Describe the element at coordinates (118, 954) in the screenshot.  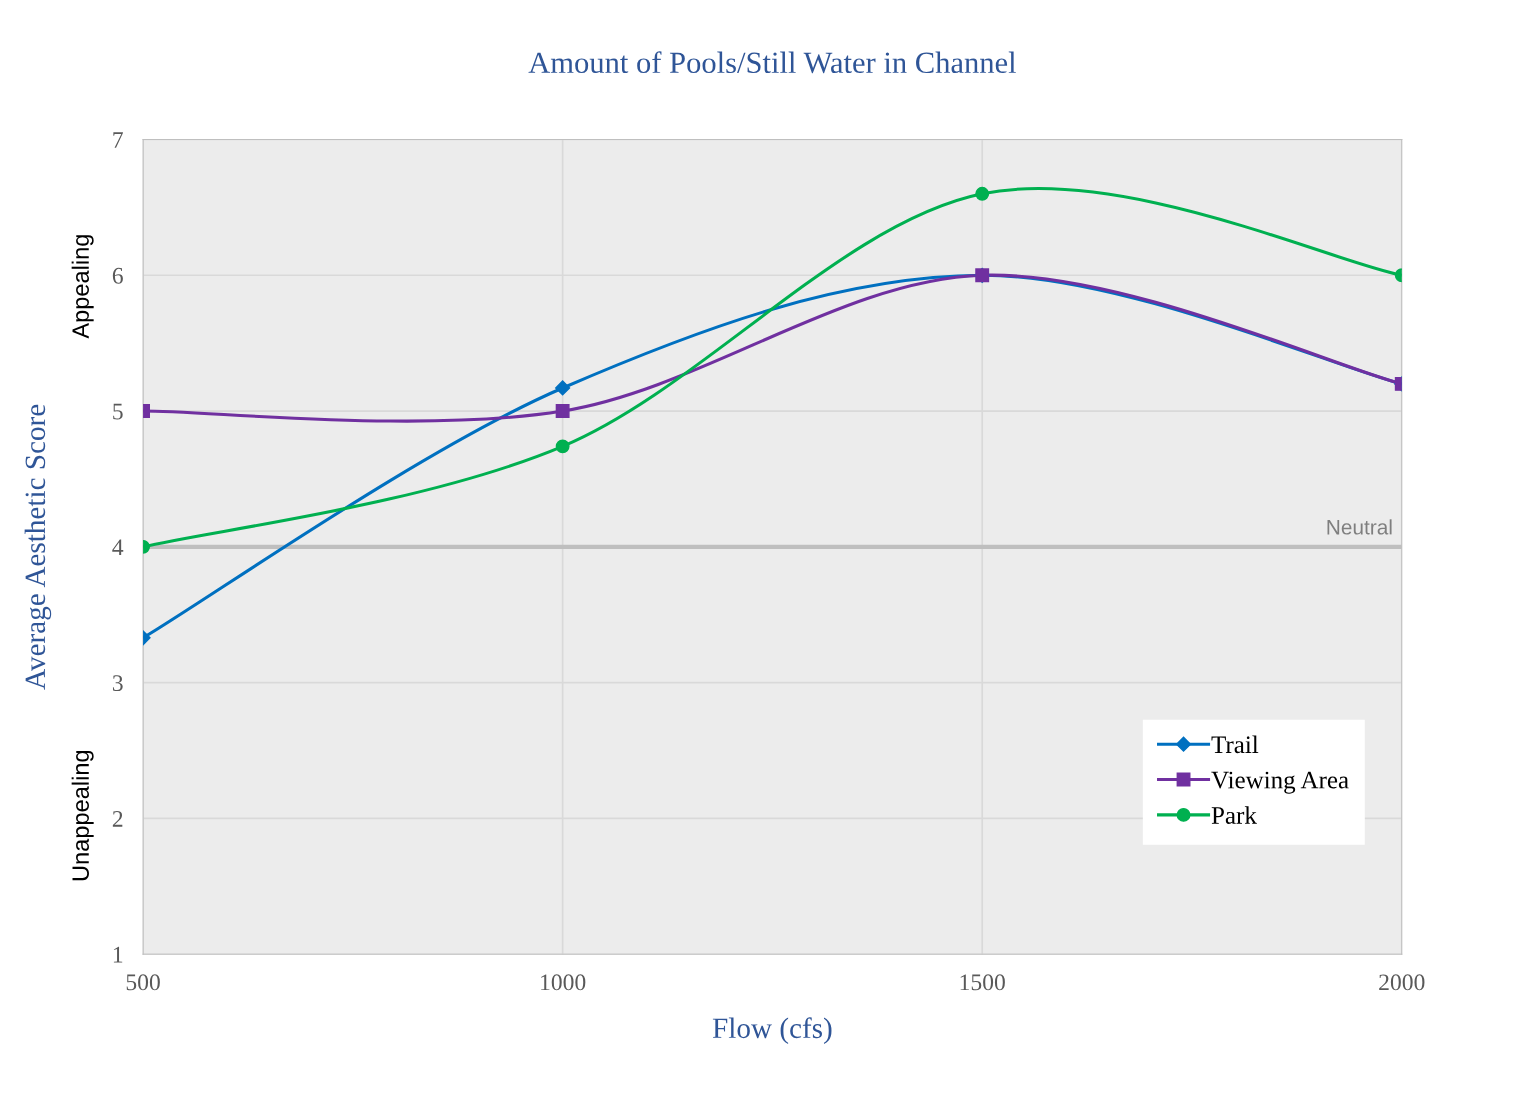
I see `y-tick-label: 1` at that location.